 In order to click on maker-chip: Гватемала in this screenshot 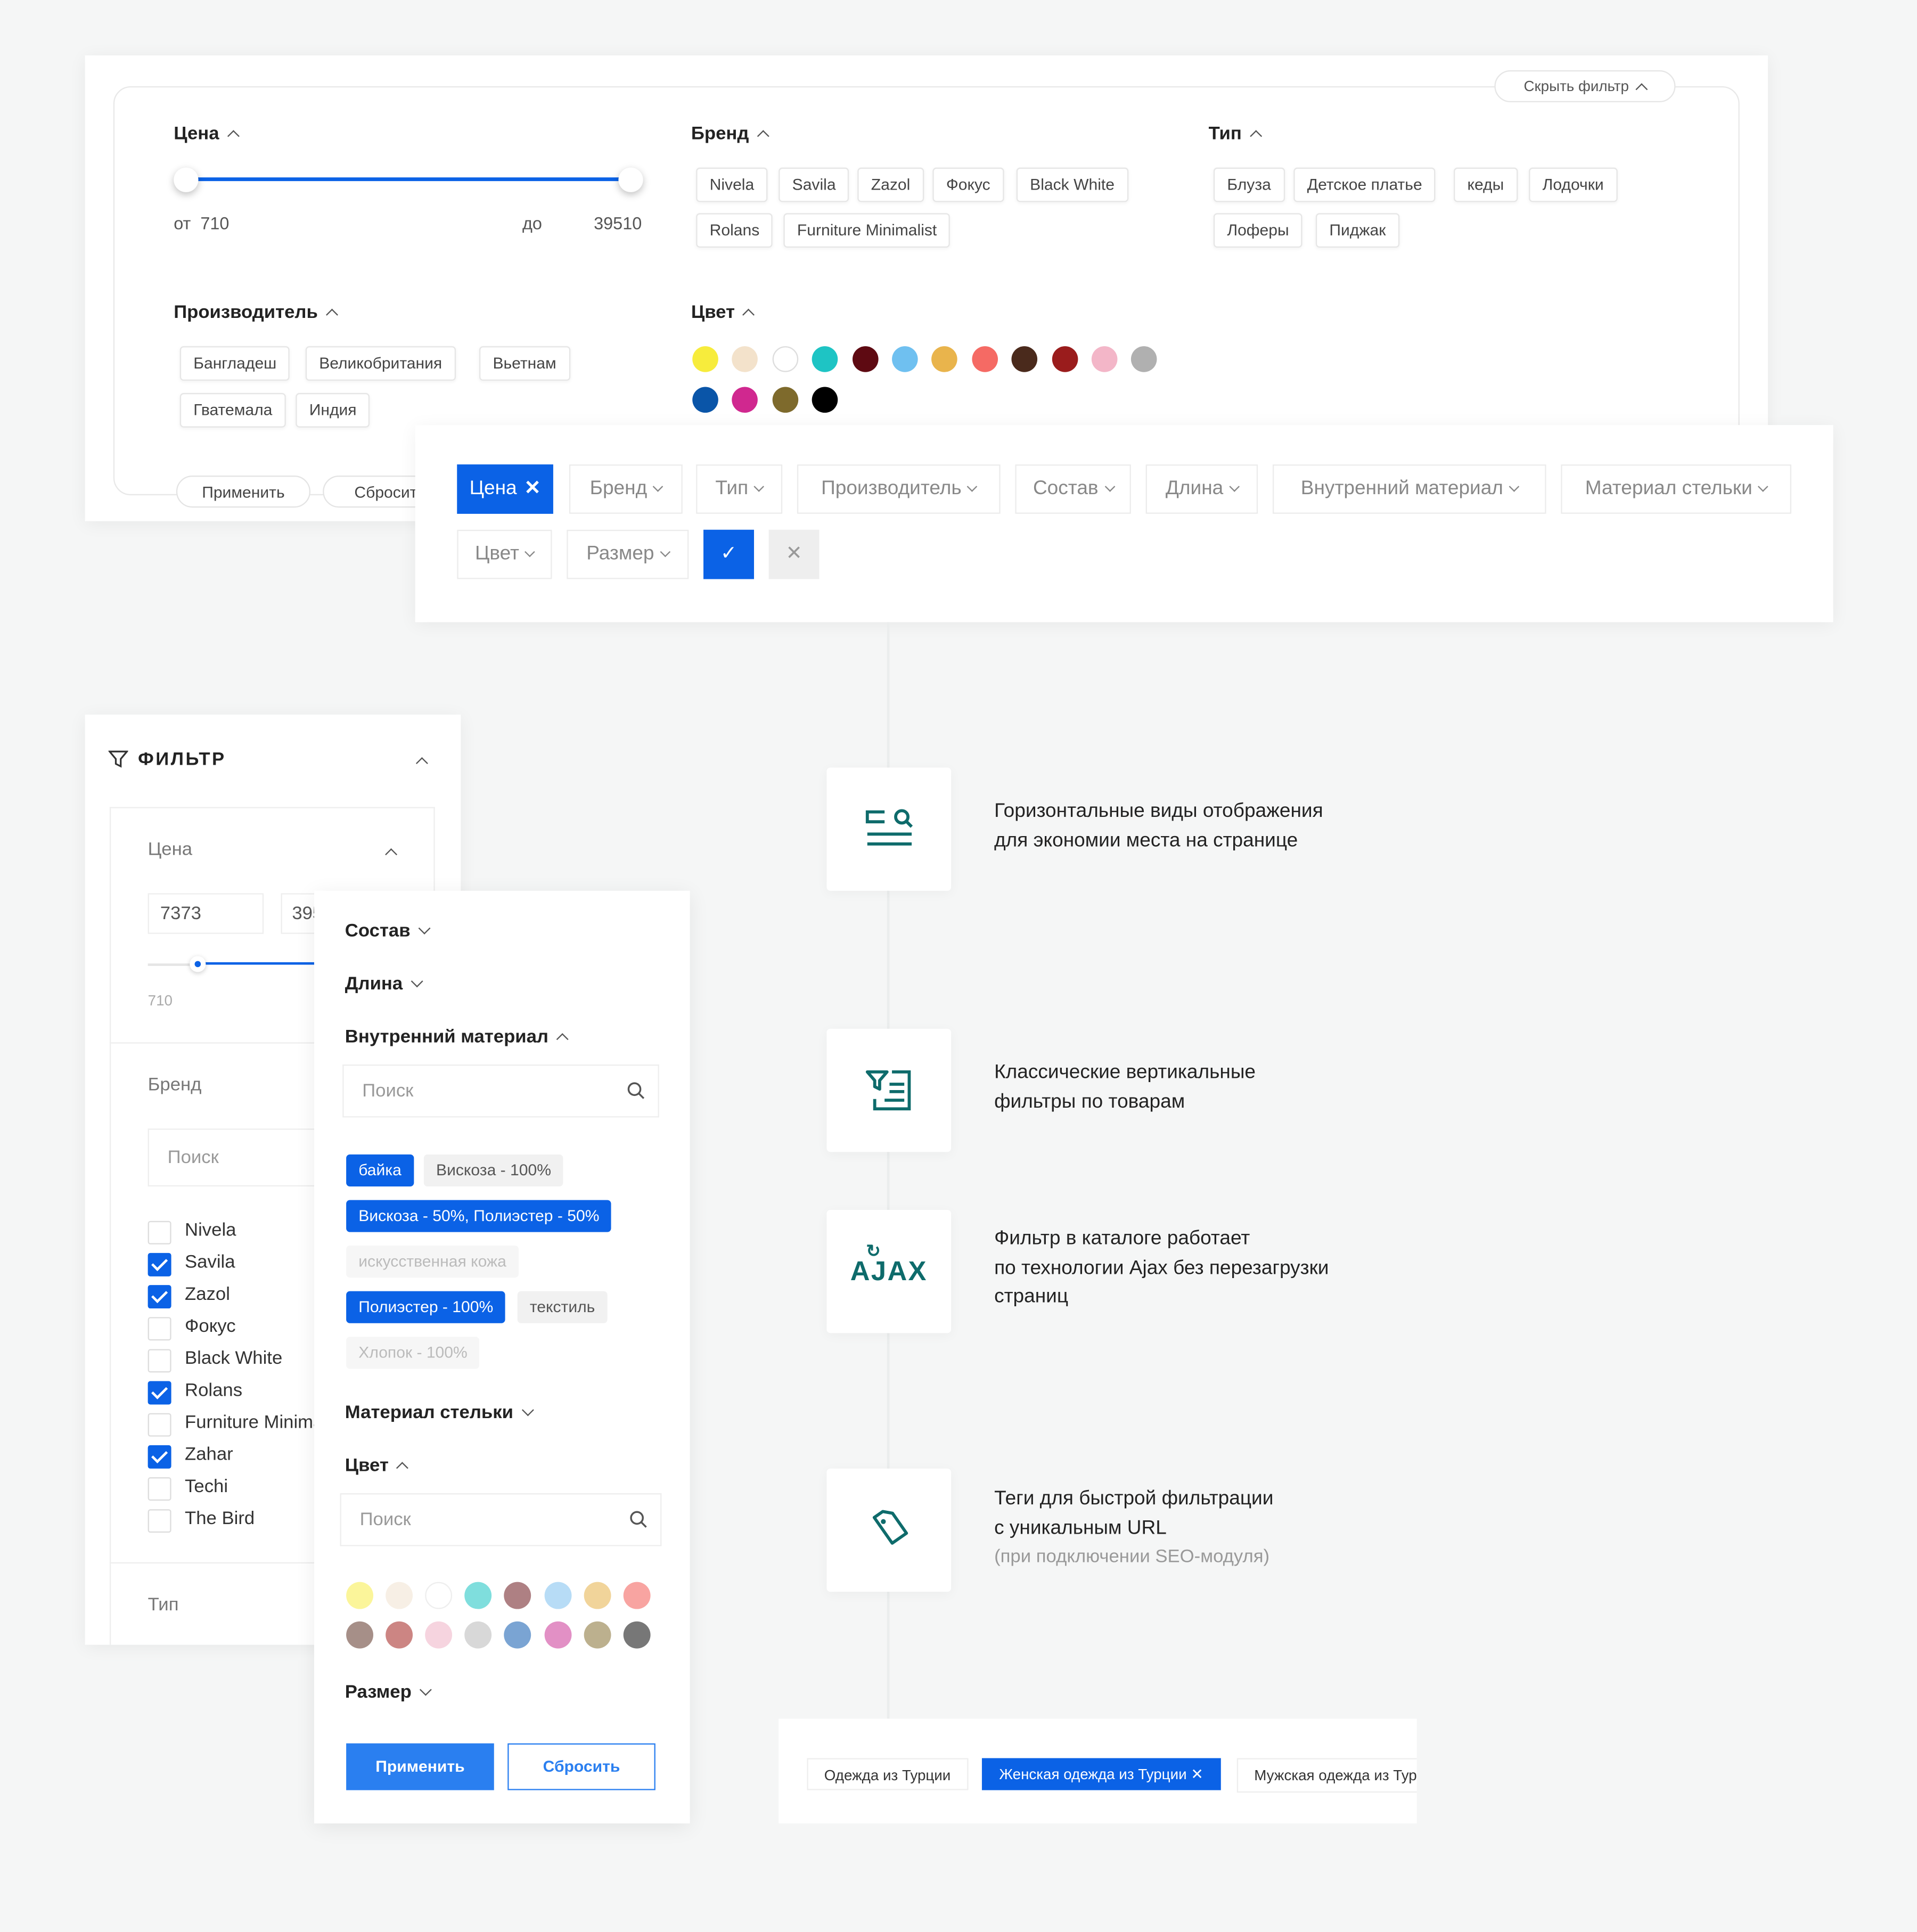, I will do `click(232, 410)`.